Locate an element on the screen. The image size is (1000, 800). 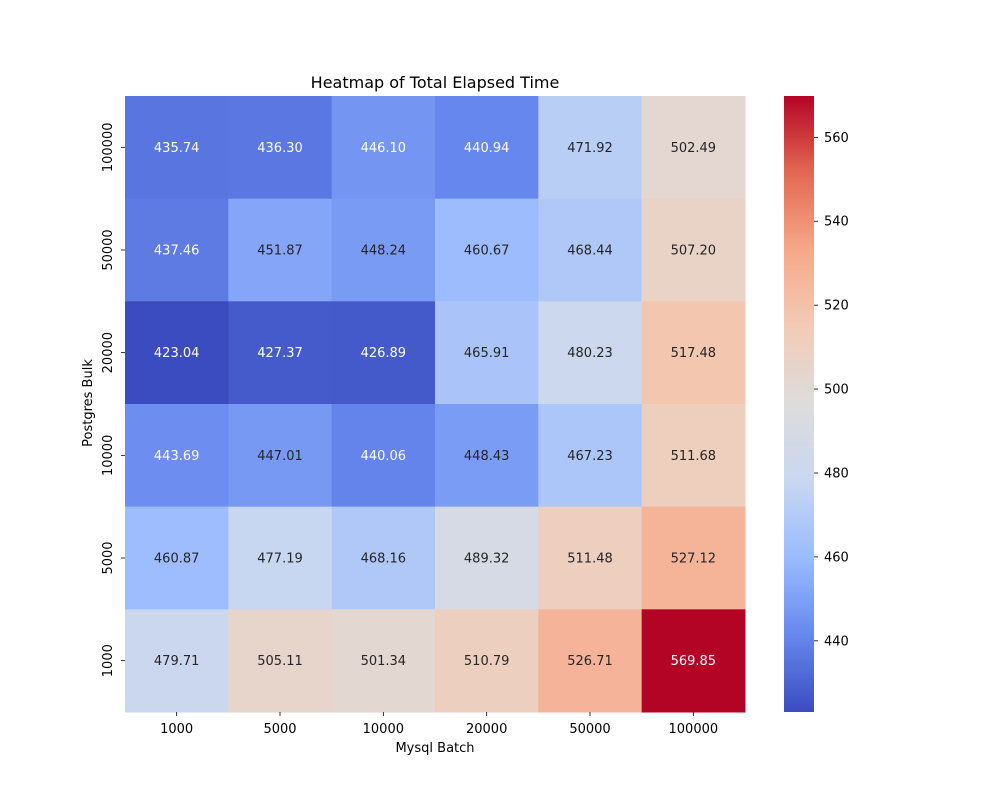
cell-value-label: 527.12 is located at coordinates (694, 559).